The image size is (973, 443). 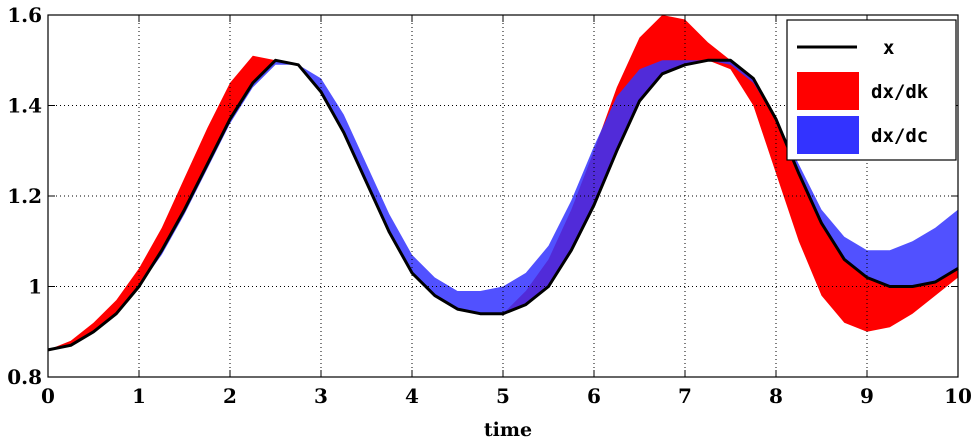 What do you see at coordinates (24, 377) in the screenshot?
I see `y-tick-label-0: 0.8` at bounding box center [24, 377].